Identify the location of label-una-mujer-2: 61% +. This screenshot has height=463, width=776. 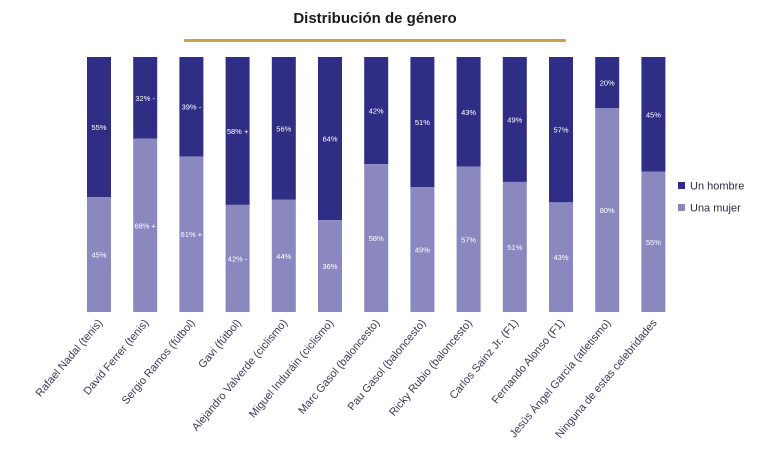
(192, 234).